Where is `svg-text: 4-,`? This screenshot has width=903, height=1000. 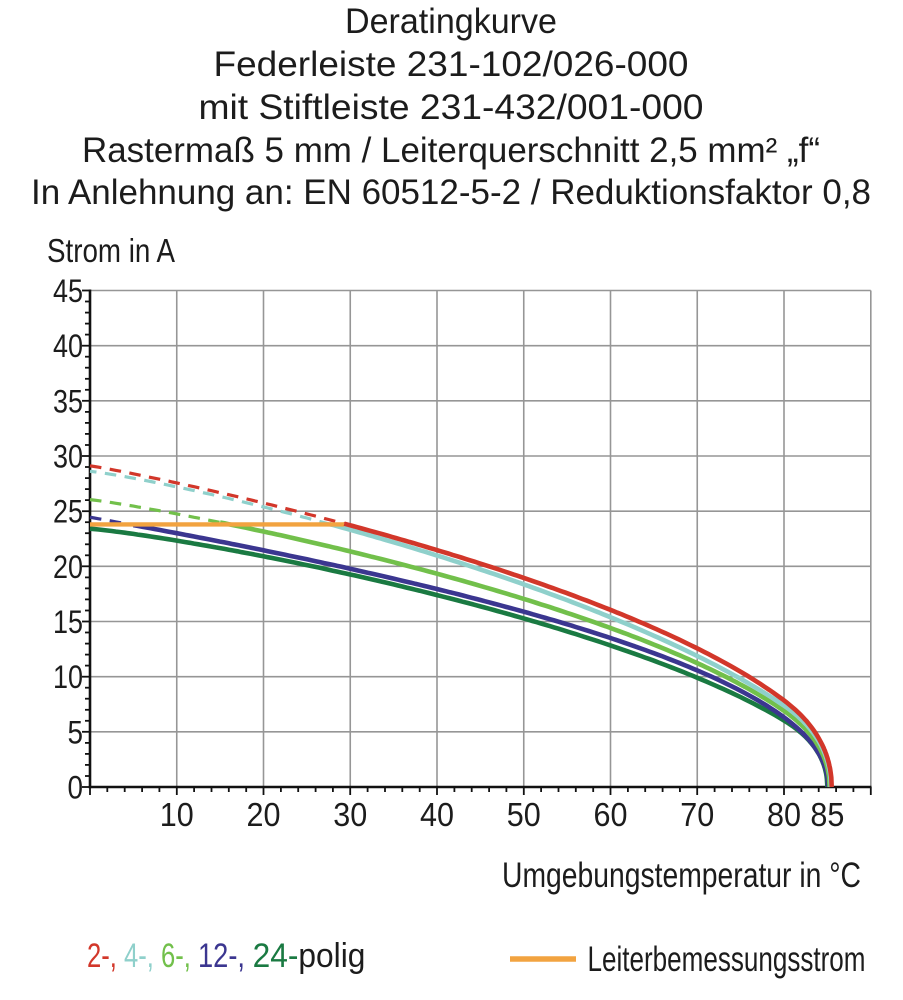
svg-text: 4-, is located at coordinates (142, 956).